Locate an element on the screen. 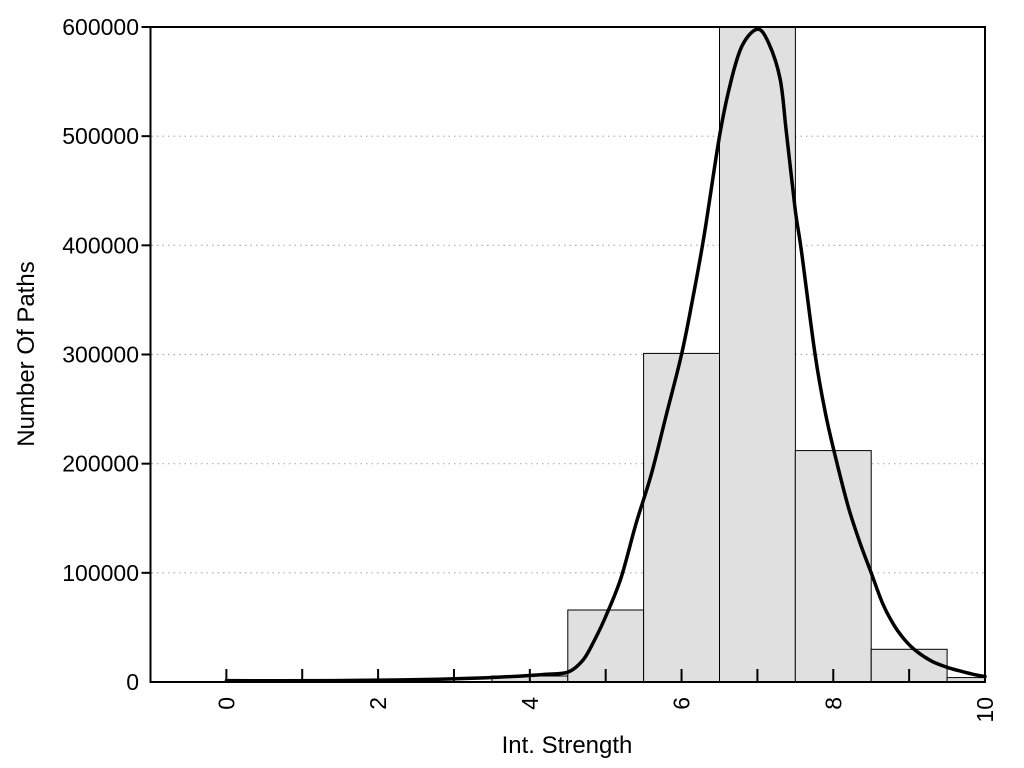  y-tick-label-100000: 100000 is located at coordinates (100, 573).